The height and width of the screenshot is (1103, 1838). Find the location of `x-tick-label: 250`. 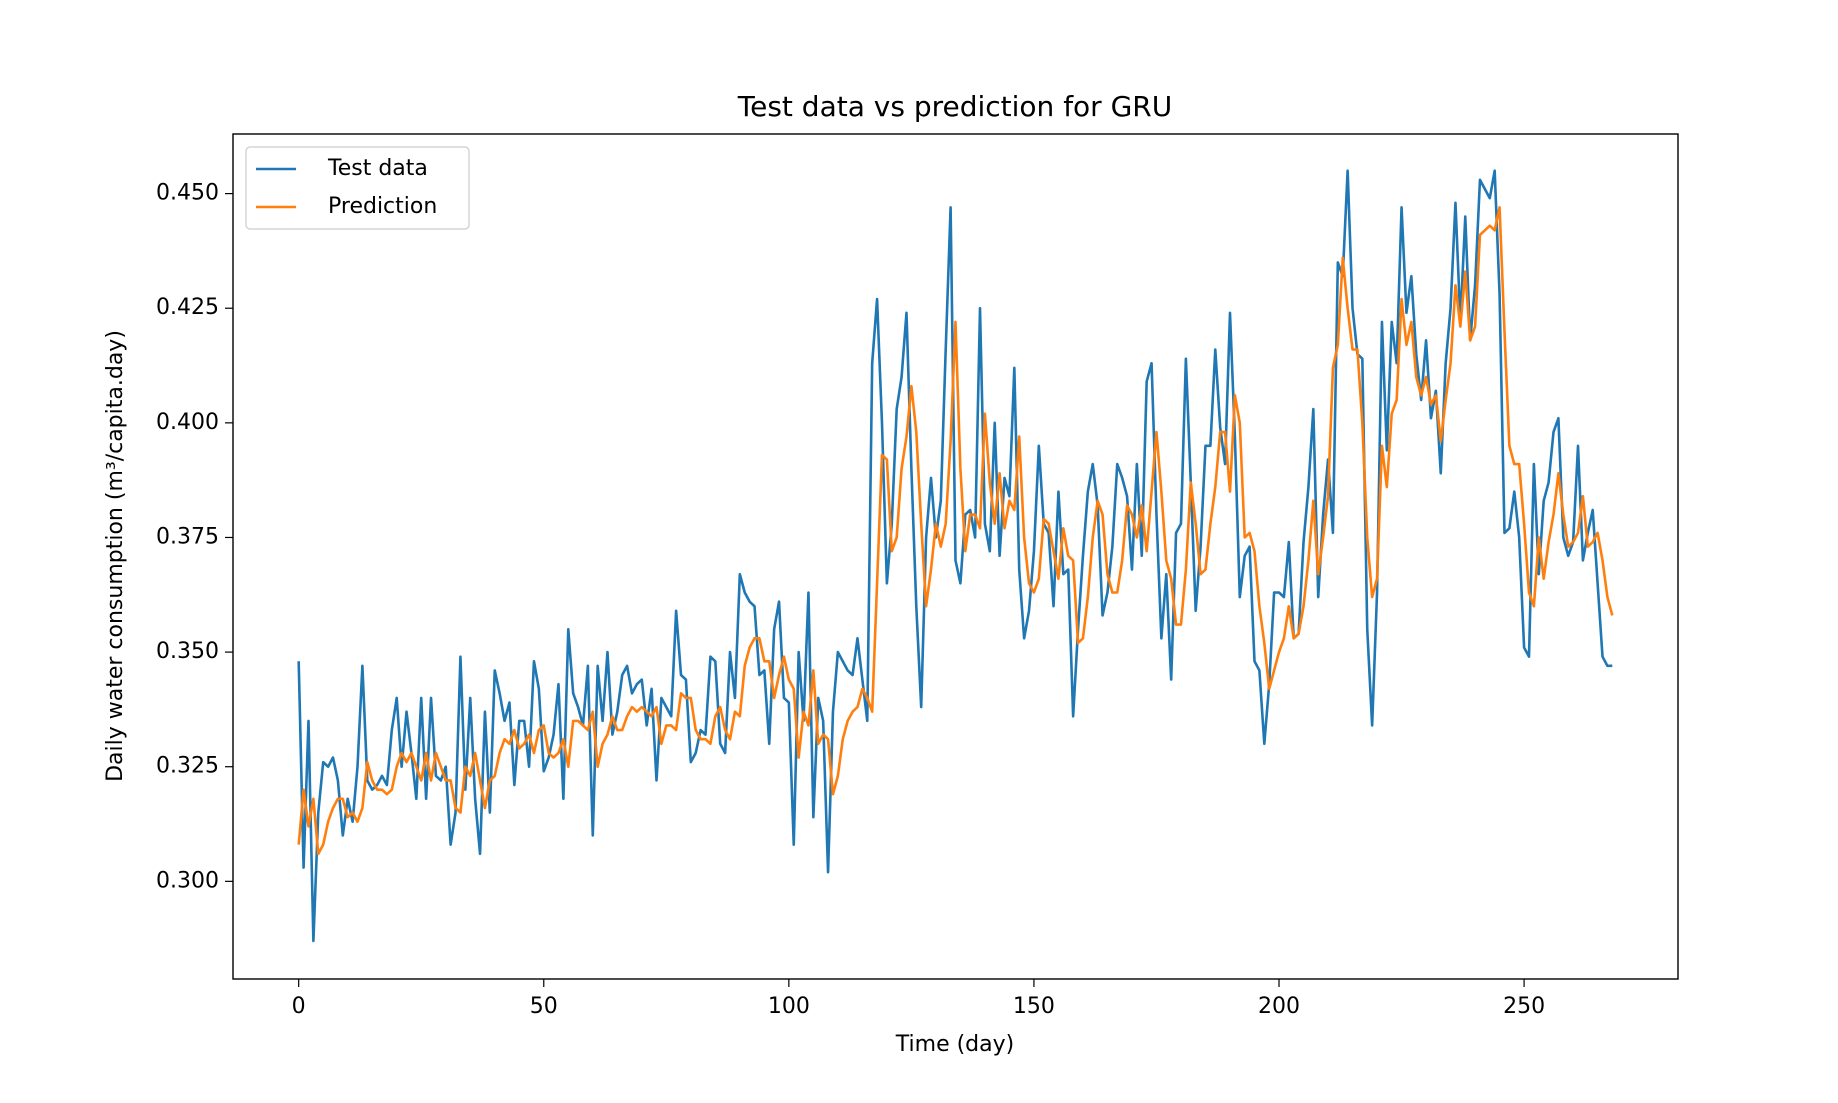

x-tick-label: 250 is located at coordinates (1524, 1006).